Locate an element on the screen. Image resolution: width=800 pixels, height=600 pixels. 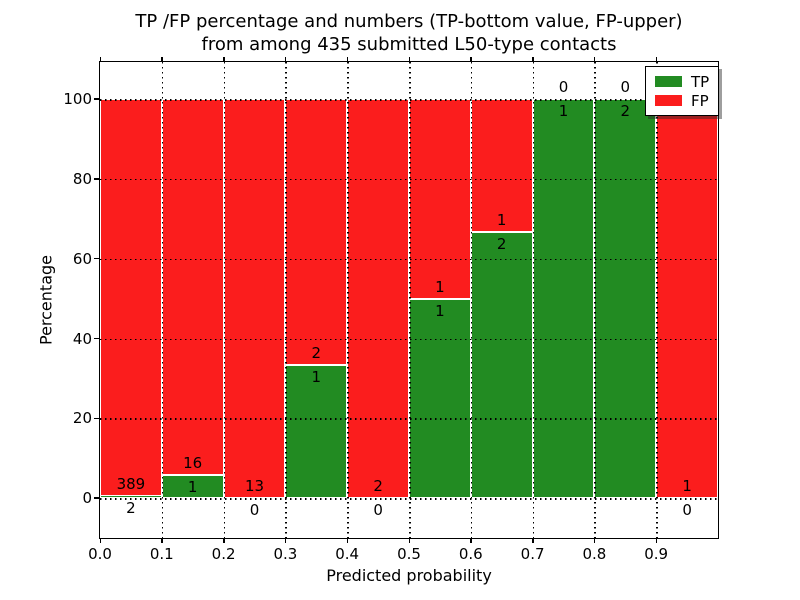
x-tick-label: 0.9 is located at coordinates (656, 554).